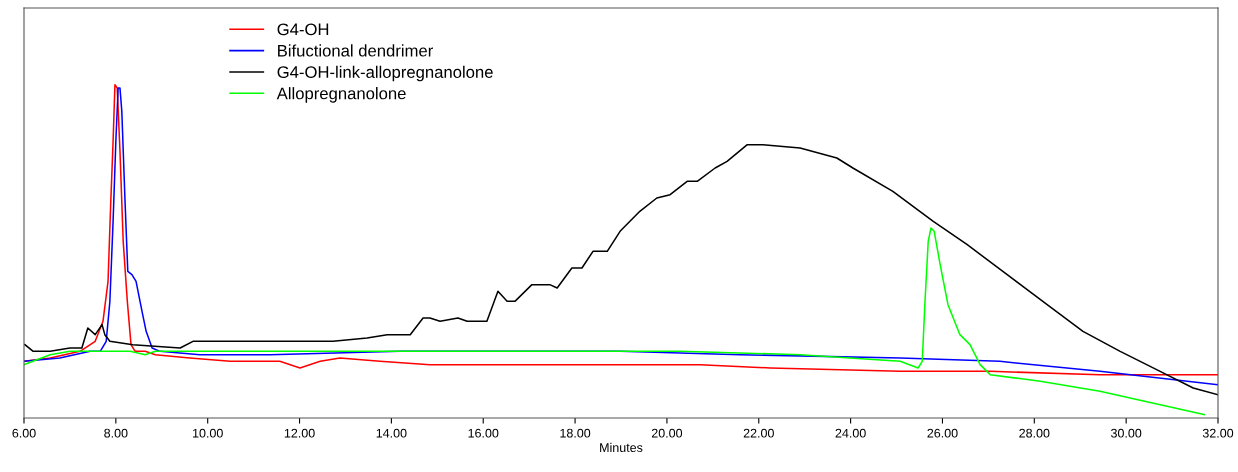  Describe the element at coordinates (758, 433) in the screenshot. I see `x-tick-label: 22.00` at that location.